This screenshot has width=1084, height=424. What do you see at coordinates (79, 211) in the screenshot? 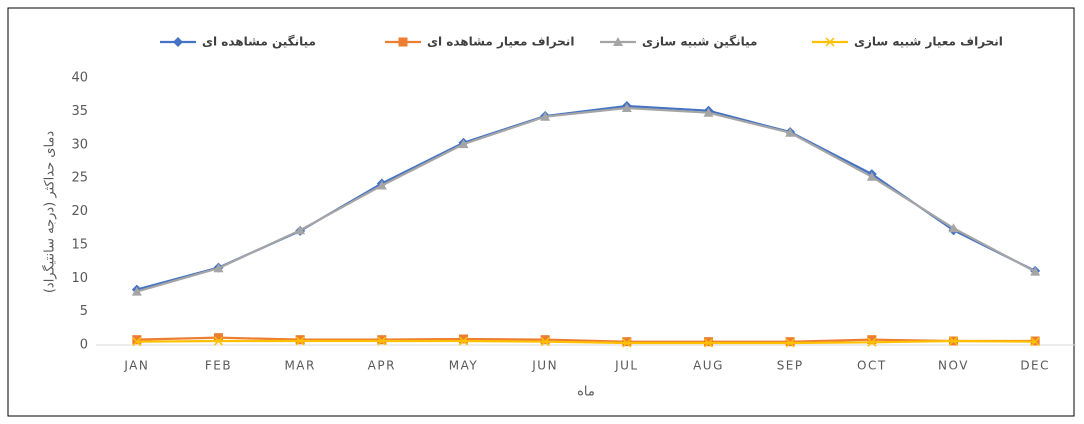
I see `y-tick-label: 20` at bounding box center [79, 211].